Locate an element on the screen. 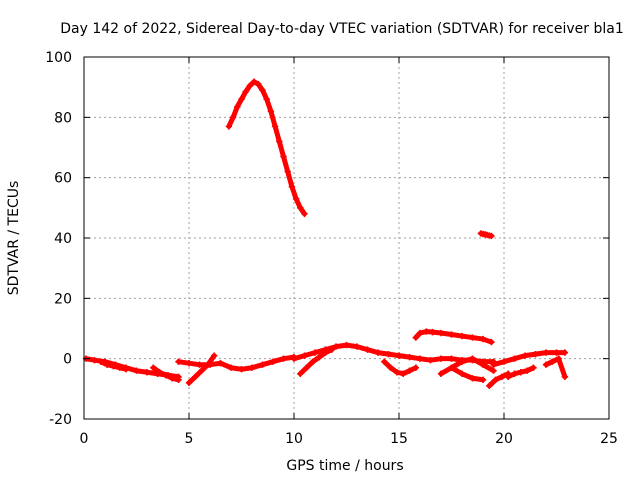  y-tick-label: 80 is located at coordinates (63, 118).